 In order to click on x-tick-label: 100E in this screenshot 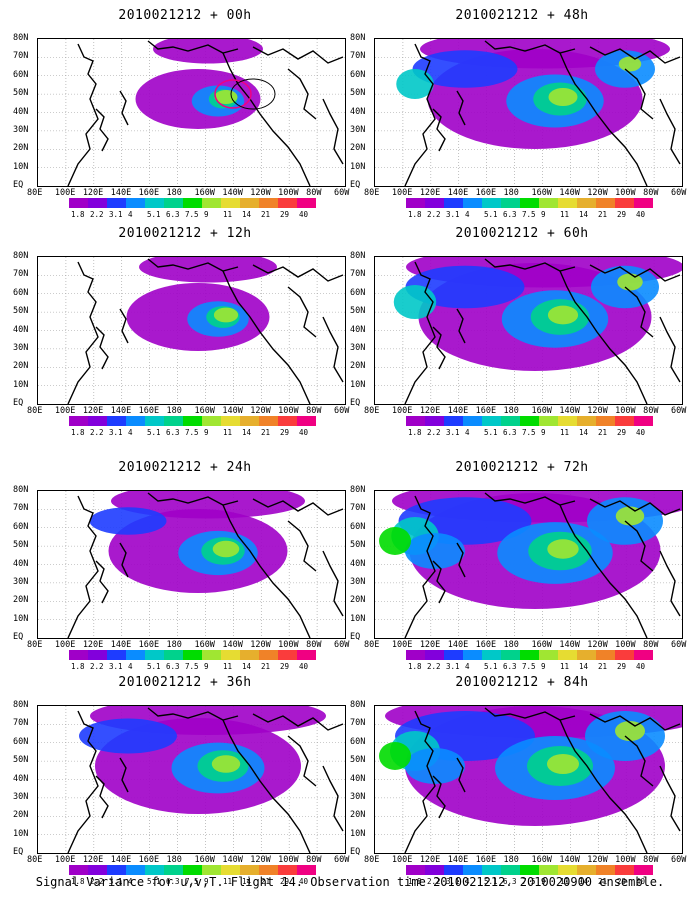, I will do `click(402, 860)`.